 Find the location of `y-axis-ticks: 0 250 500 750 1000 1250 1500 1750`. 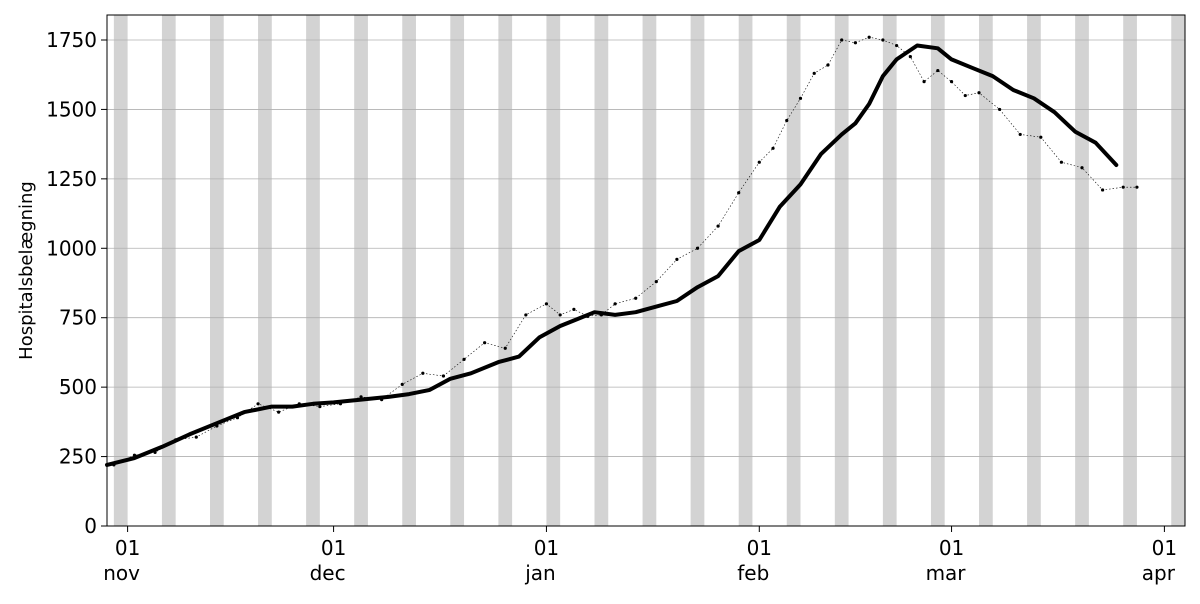

y-axis-ticks: 0 250 500 750 1000 1250 1500 1750 is located at coordinates (76, 283).